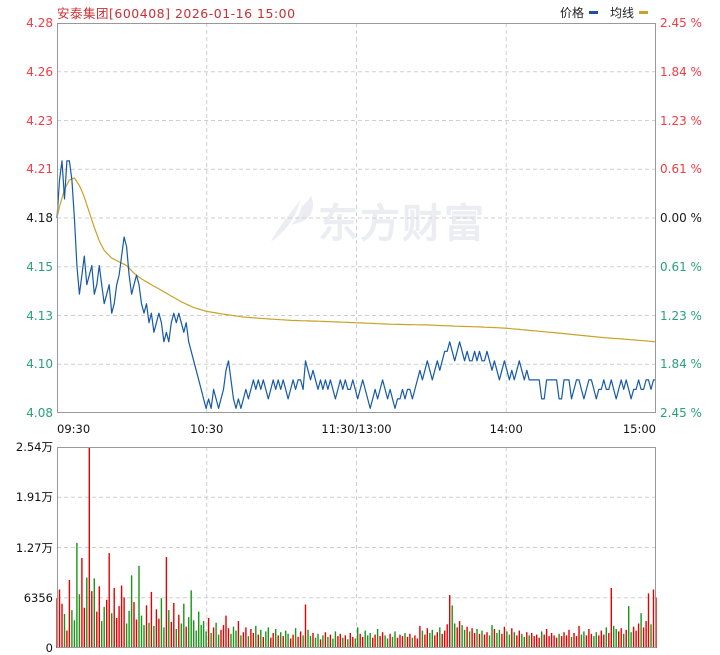 The width and height of the screenshot is (720, 655). I want to click on price-tick-label: 4.21, so click(39, 169).